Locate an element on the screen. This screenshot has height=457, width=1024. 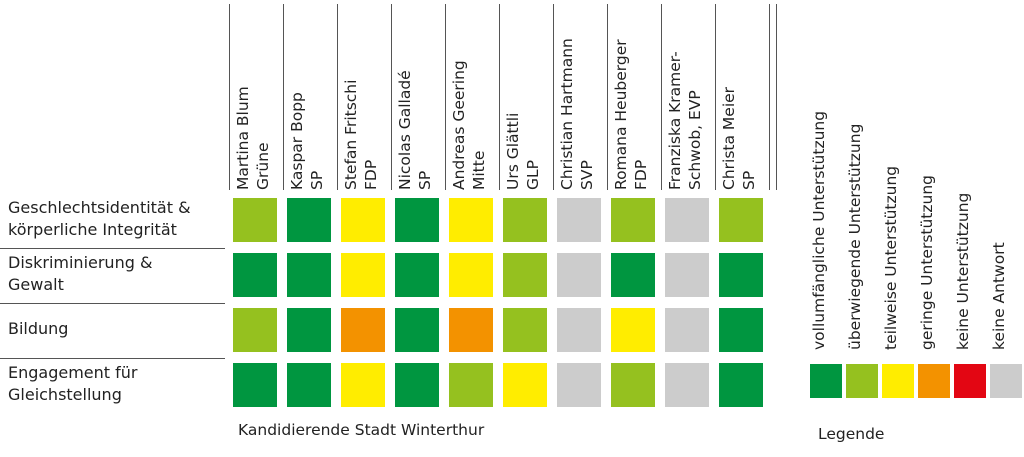
legend-label: keine Antwort is located at coordinates (999, 296).